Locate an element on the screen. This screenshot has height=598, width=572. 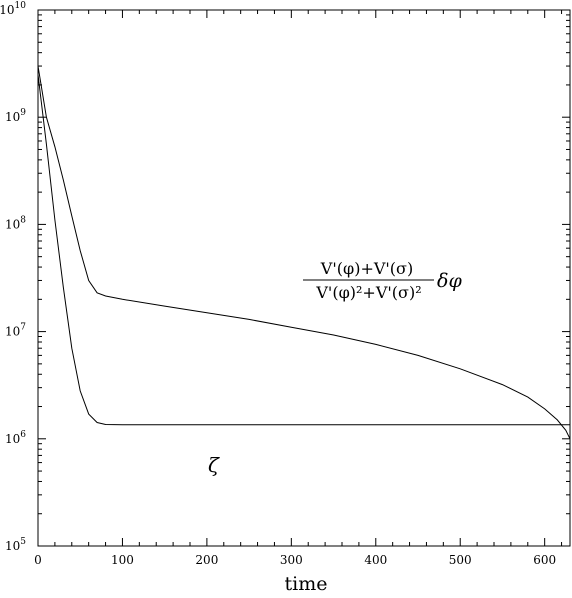
x-tick-label: 300 is located at coordinates (291, 560).